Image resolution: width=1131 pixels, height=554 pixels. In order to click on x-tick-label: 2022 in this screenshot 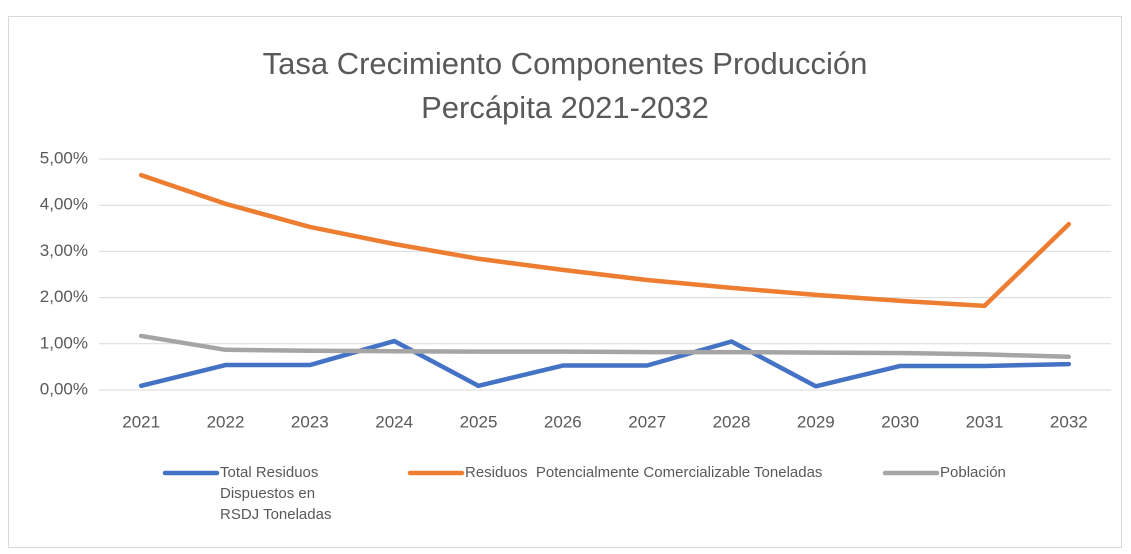, I will do `click(226, 421)`.